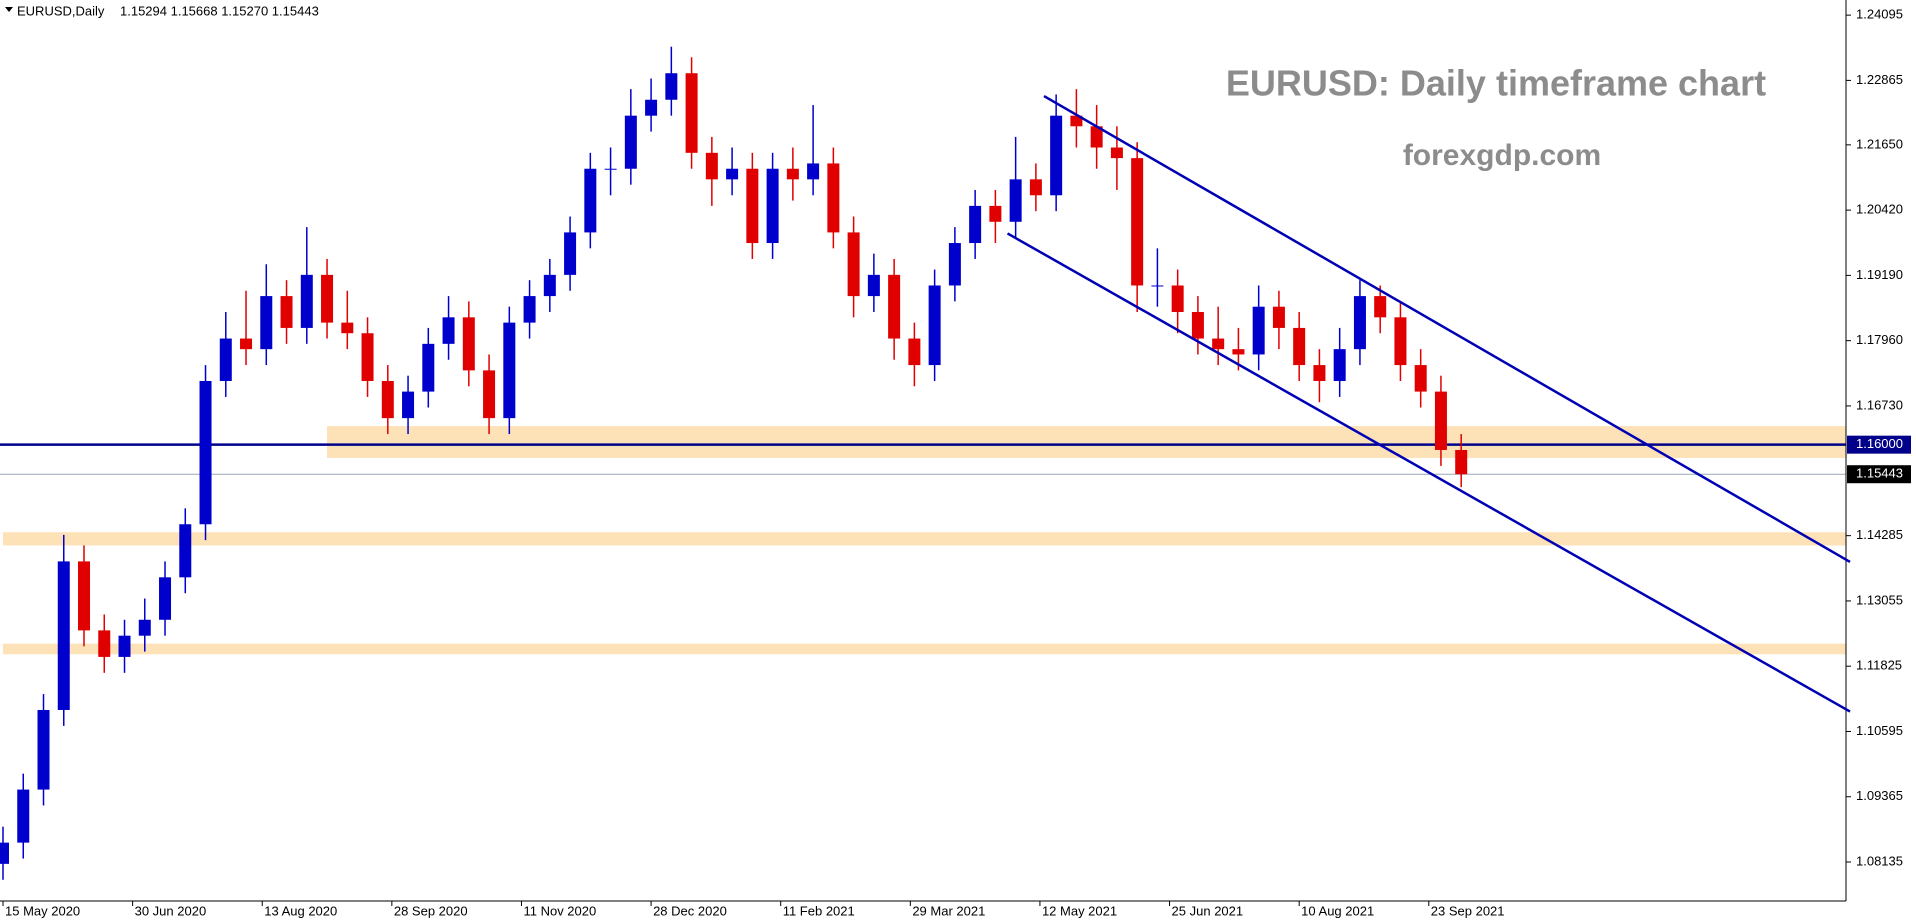 The width and height of the screenshot is (1916, 920). What do you see at coordinates (1879, 79) in the screenshot?
I see `y-tick-label: 1.22865` at bounding box center [1879, 79].